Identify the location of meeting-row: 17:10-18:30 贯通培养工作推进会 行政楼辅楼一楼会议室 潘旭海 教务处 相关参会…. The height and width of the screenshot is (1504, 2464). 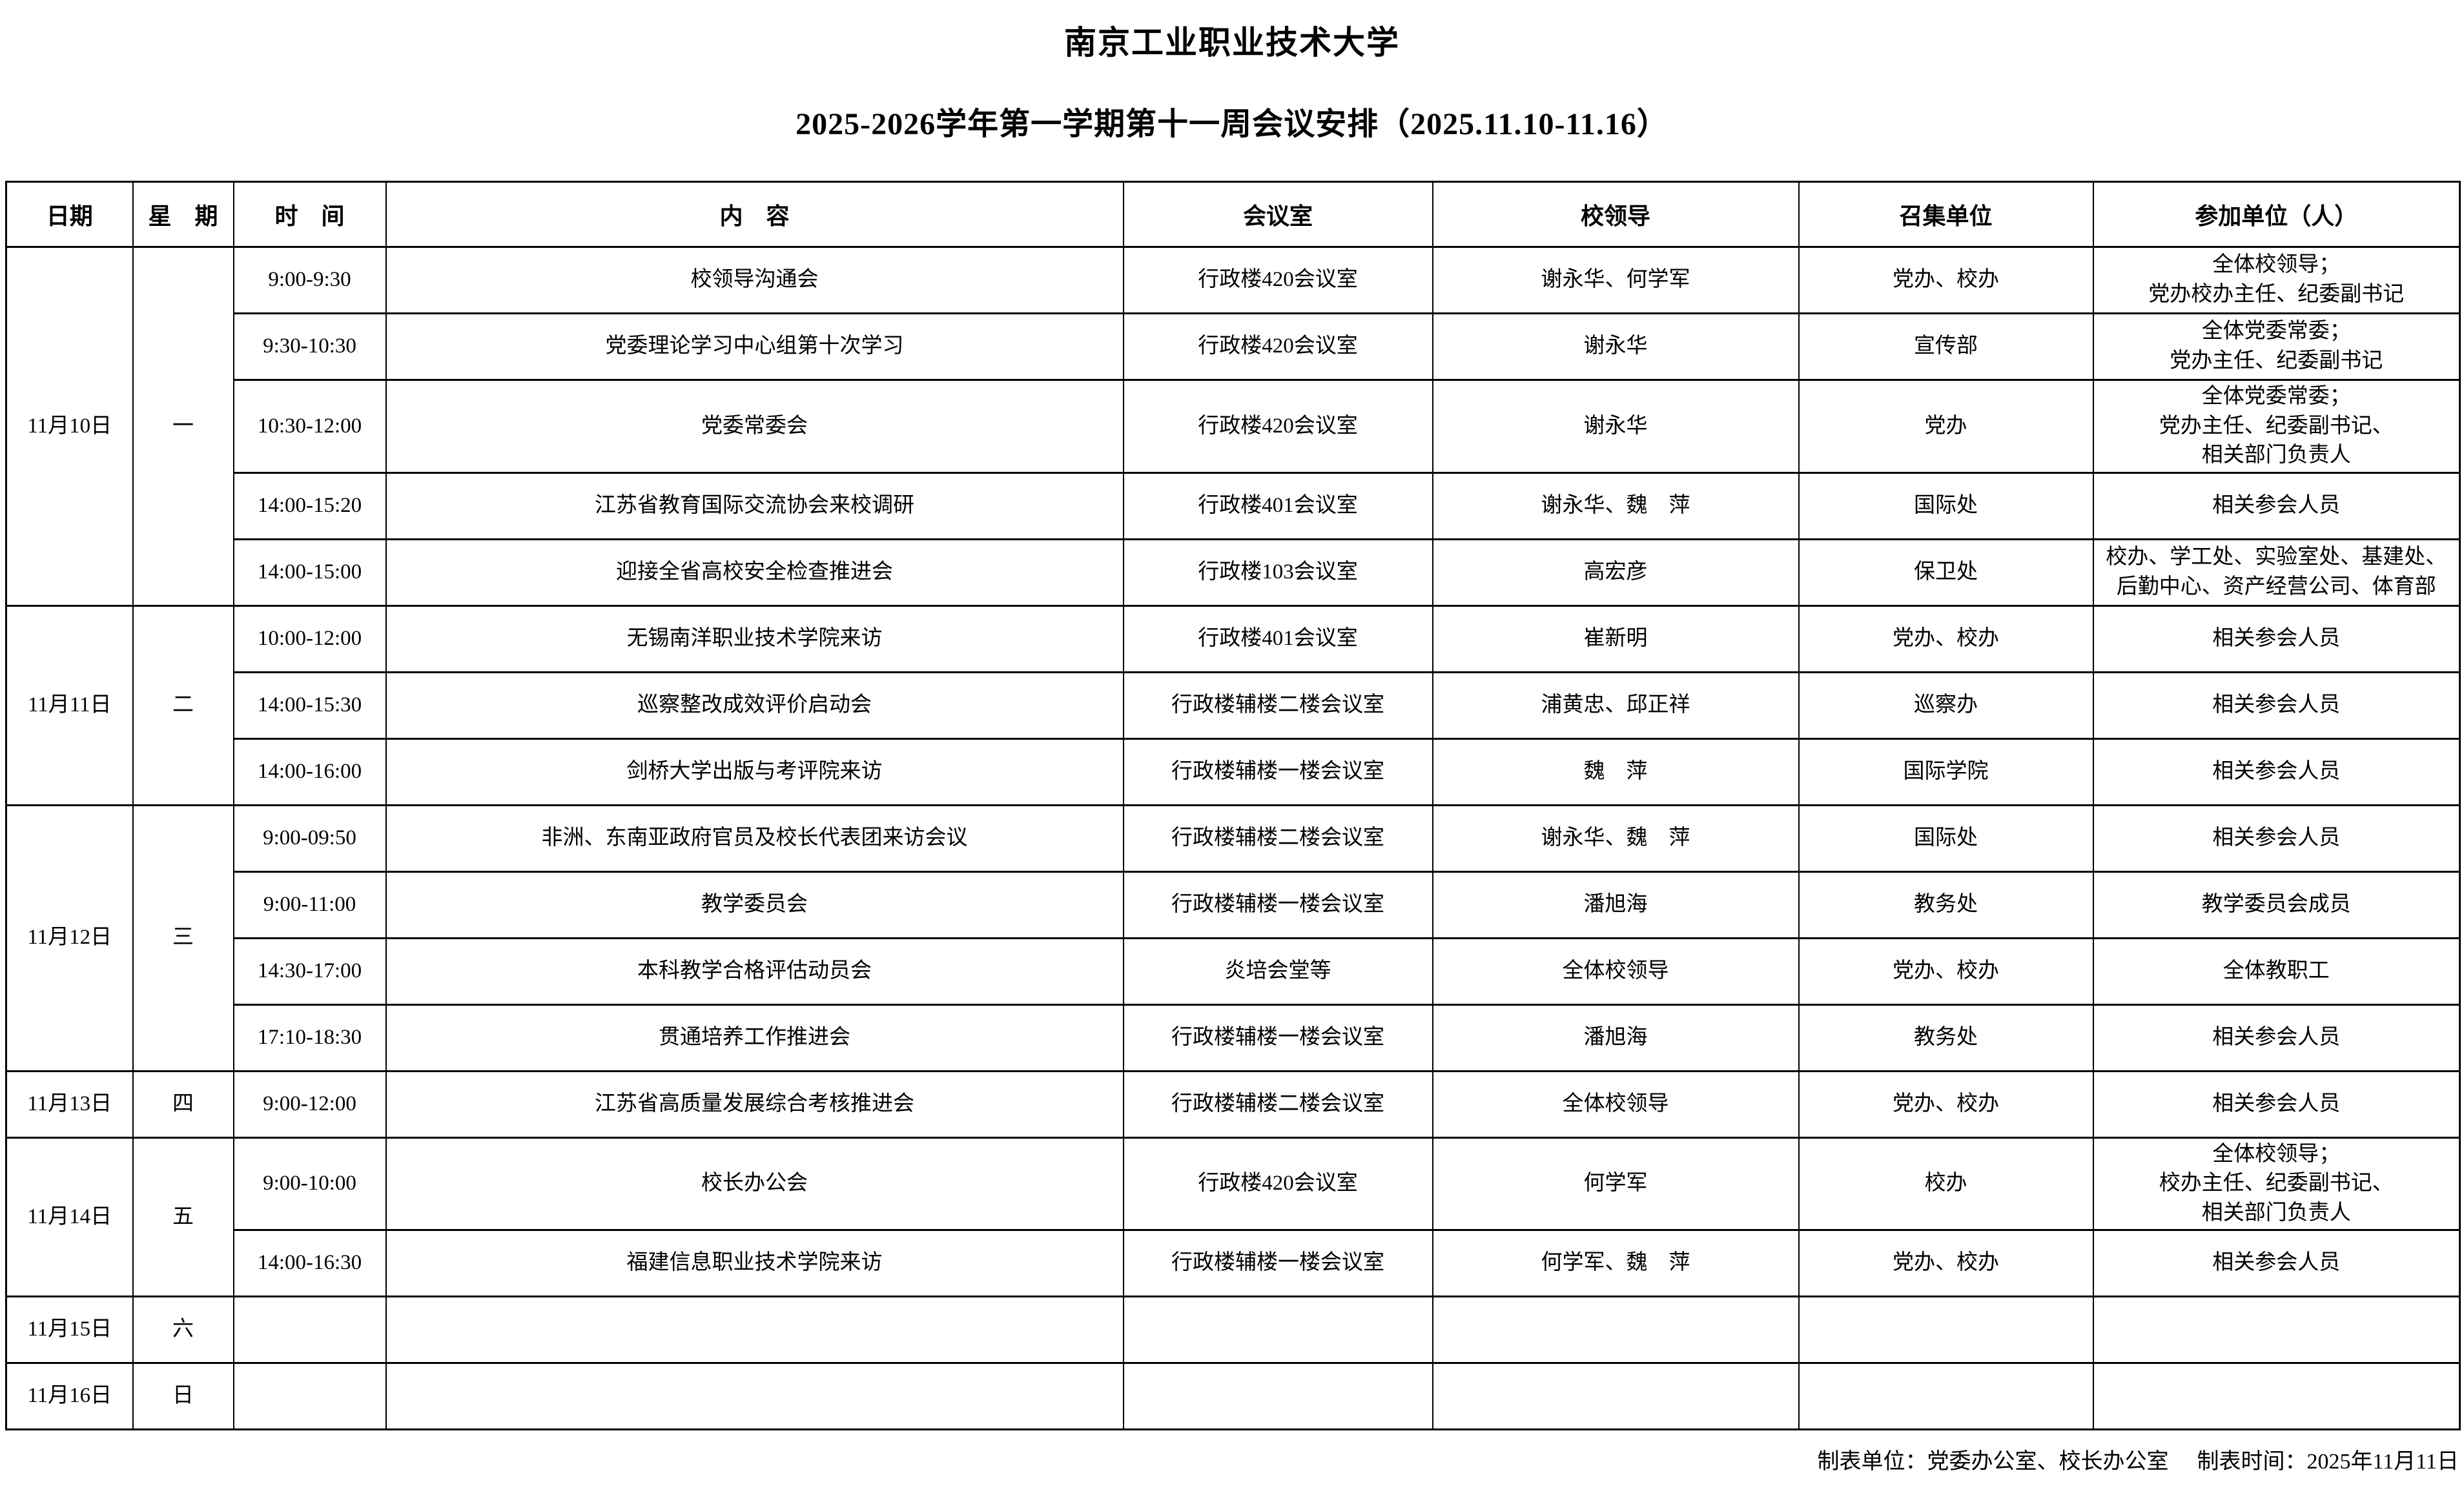
(1233, 1037).